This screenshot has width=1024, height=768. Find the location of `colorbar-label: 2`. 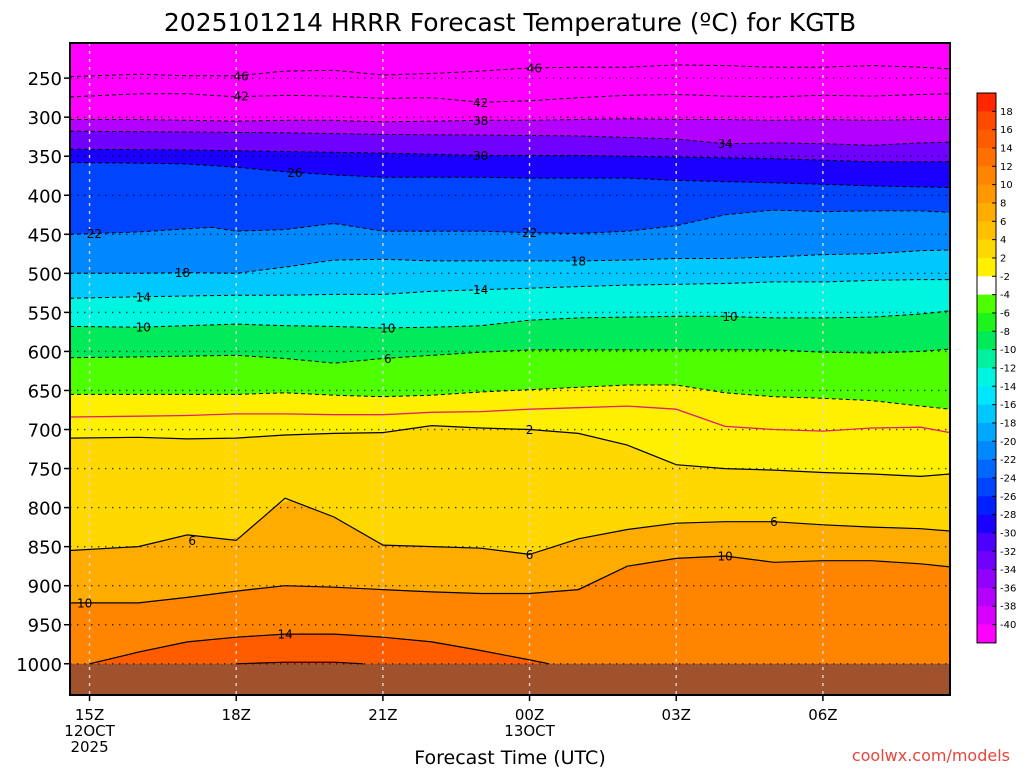

colorbar-label: 2 is located at coordinates (1003, 259).